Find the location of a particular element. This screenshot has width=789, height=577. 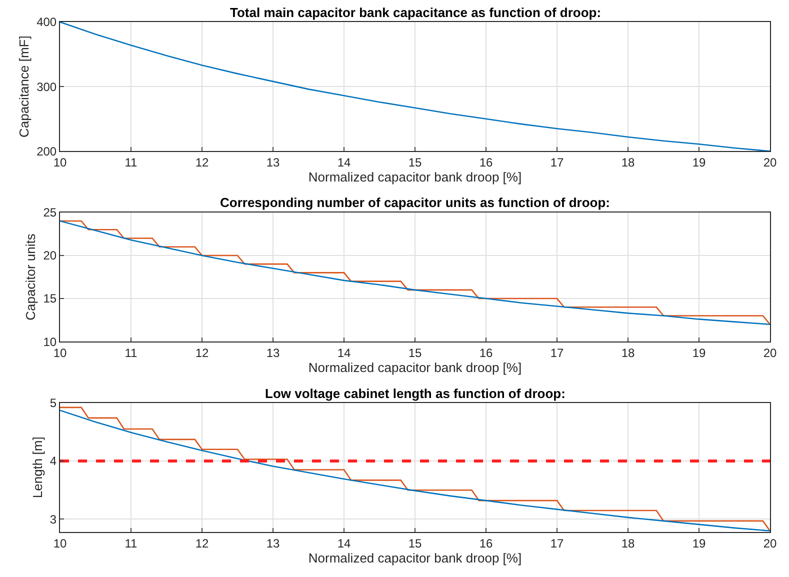

y-axis-title: Length [m] is located at coordinates (37, 467).